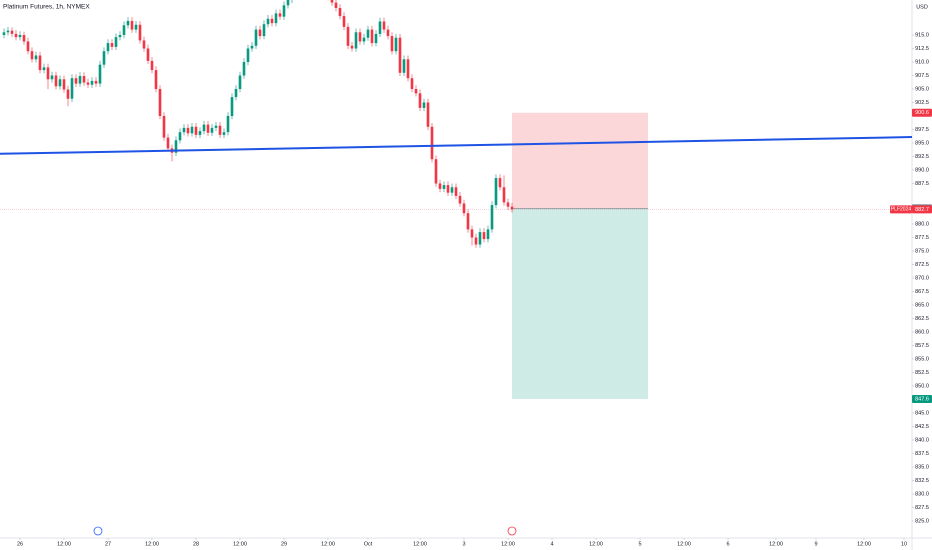 The image size is (932, 550). What do you see at coordinates (922, 454) in the screenshot?
I see `y-tick-label: 837.5` at bounding box center [922, 454].